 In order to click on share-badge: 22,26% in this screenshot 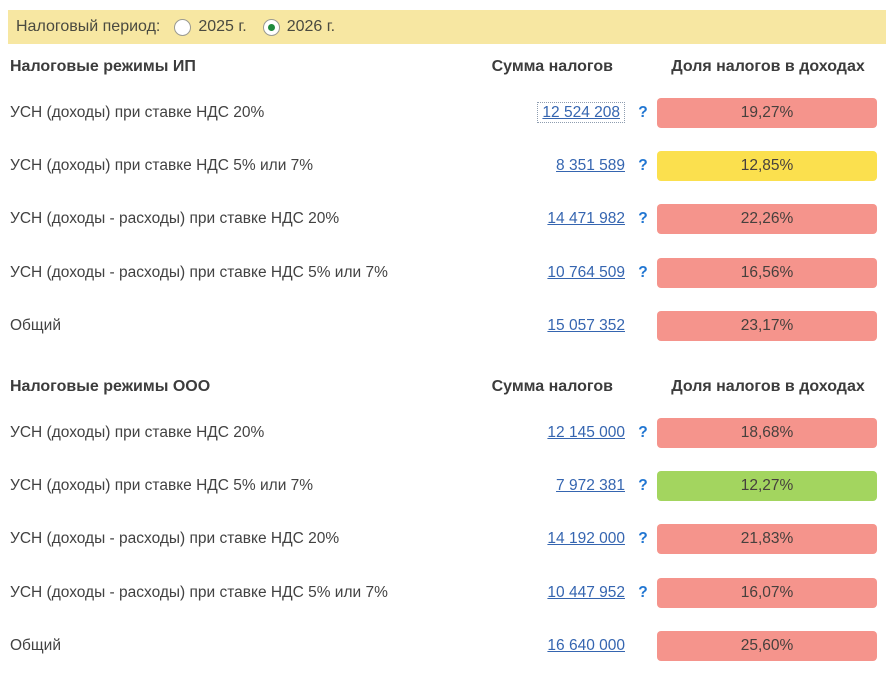, I will do `click(767, 219)`.